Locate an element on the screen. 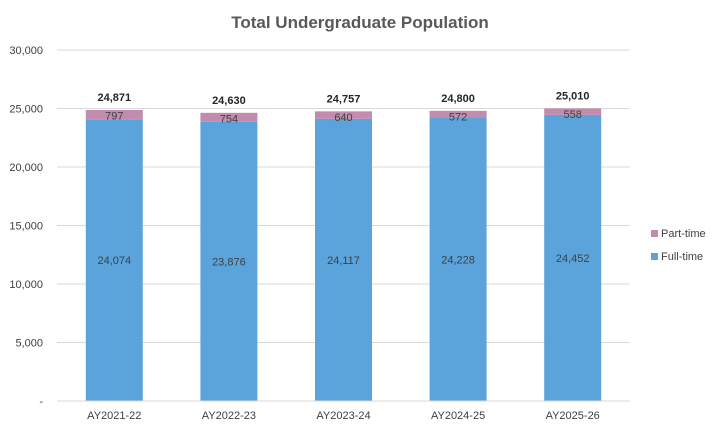  legend: Part-time Full-time is located at coordinates (678, 245).